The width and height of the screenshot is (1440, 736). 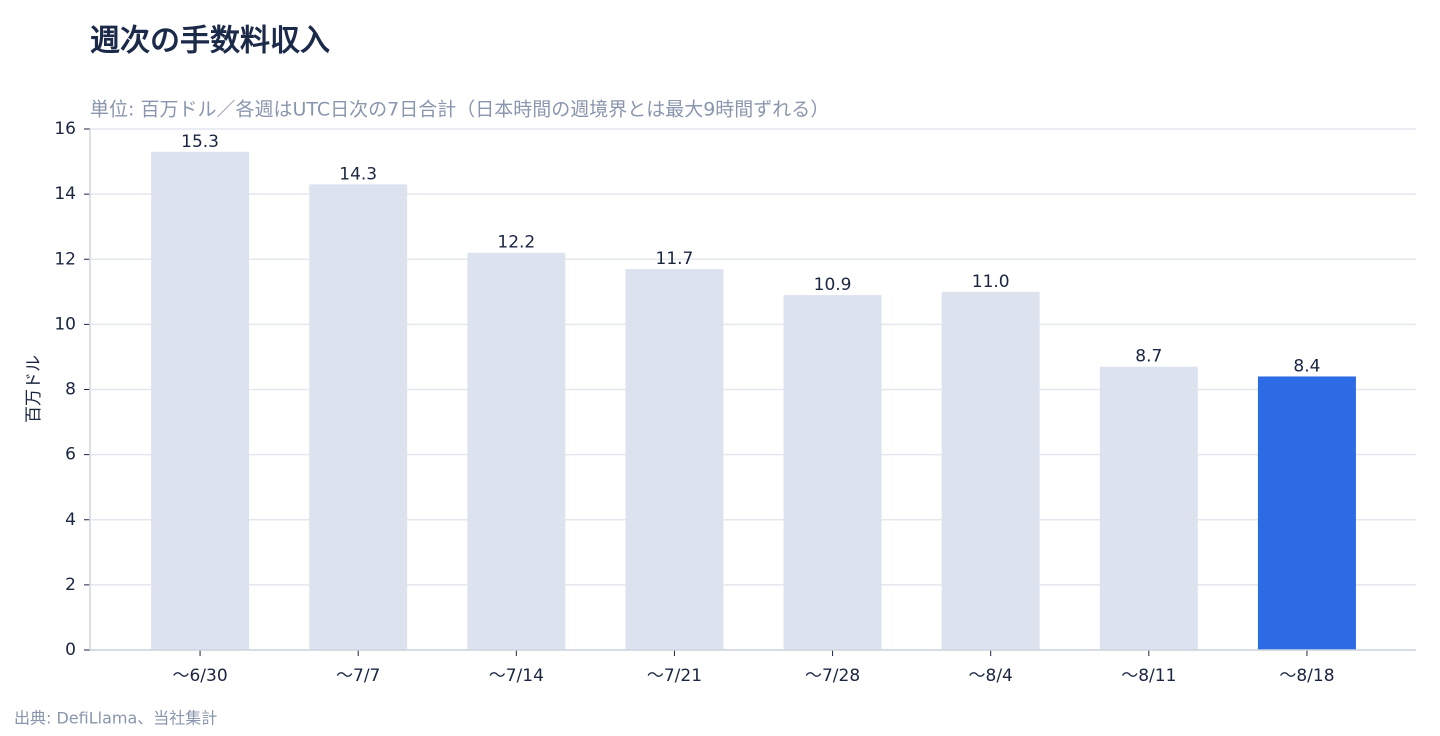 What do you see at coordinates (70, 390) in the screenshot?
I see `y-tick-label: 8` at bounding box center [70, 390].